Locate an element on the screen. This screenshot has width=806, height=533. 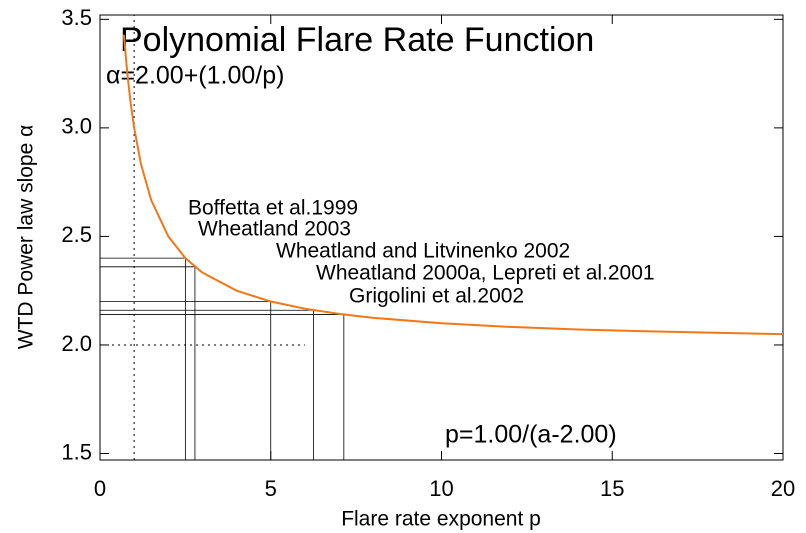
y-tick-label: 2.5 is located at coordinates (76, 234).